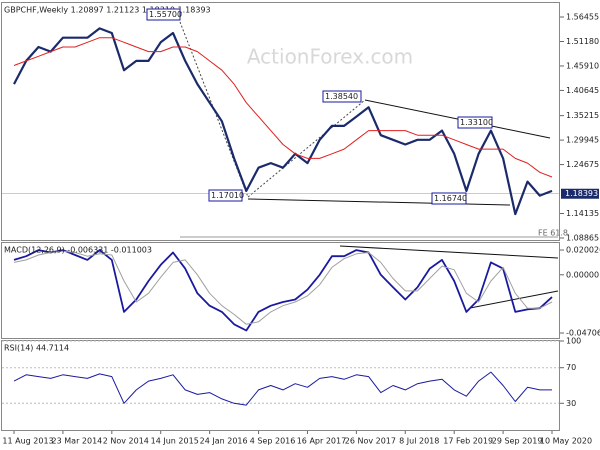 This screenshot has width=600, height=450. Describe the element at coordinates (582, 274) in the screenshot. I see `y-tick-label: 0.00000` at that location.